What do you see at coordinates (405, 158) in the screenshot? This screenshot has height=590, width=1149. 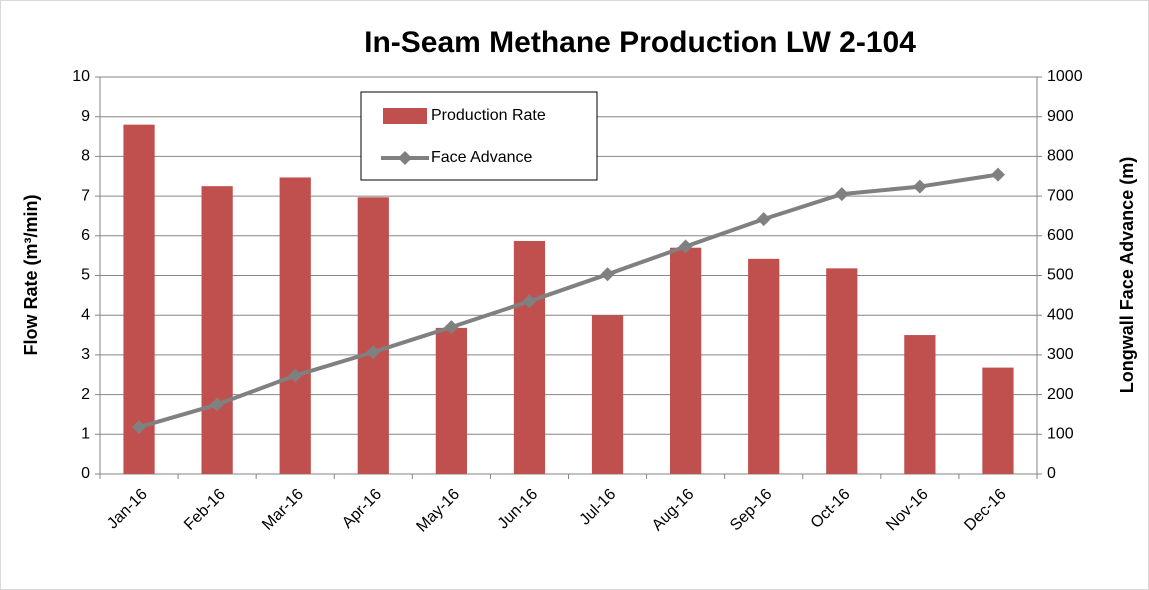 I see `legend-marker` at bounding box center [405, 158].